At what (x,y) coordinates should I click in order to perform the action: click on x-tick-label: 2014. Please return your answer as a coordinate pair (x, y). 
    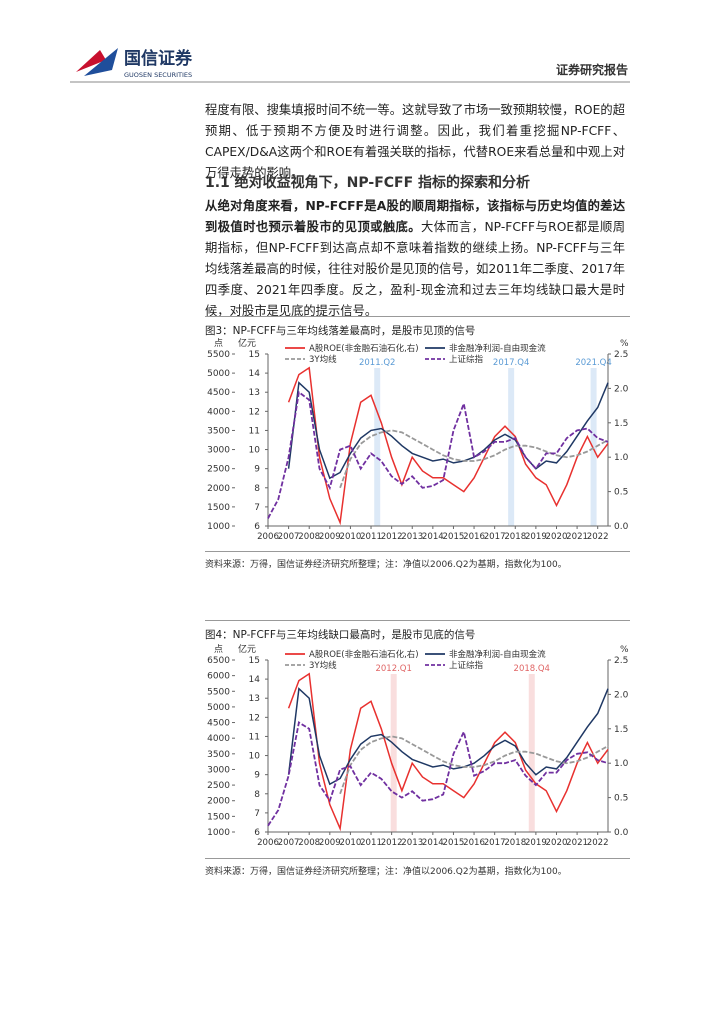
    Looking at the image, I should click on (433, 843).